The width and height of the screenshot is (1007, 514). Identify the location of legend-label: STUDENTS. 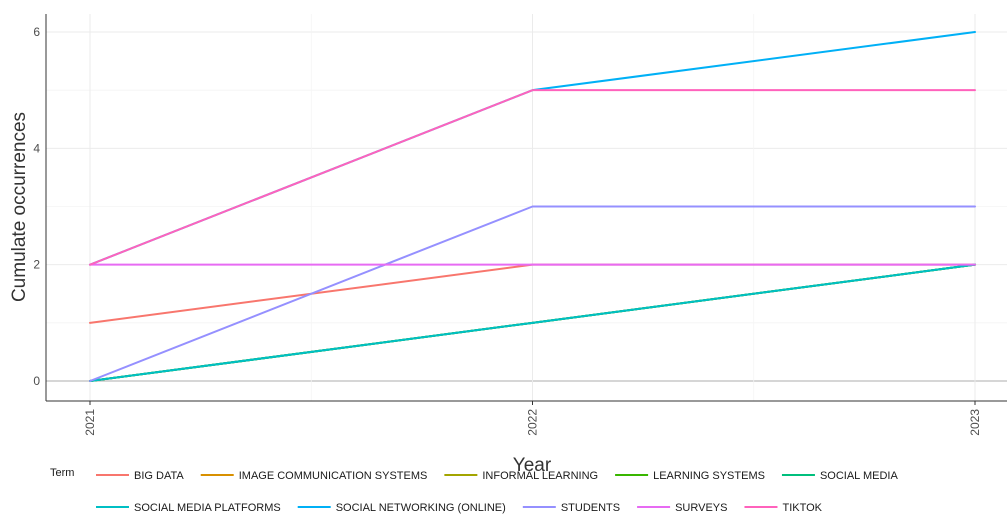
(590, 508).